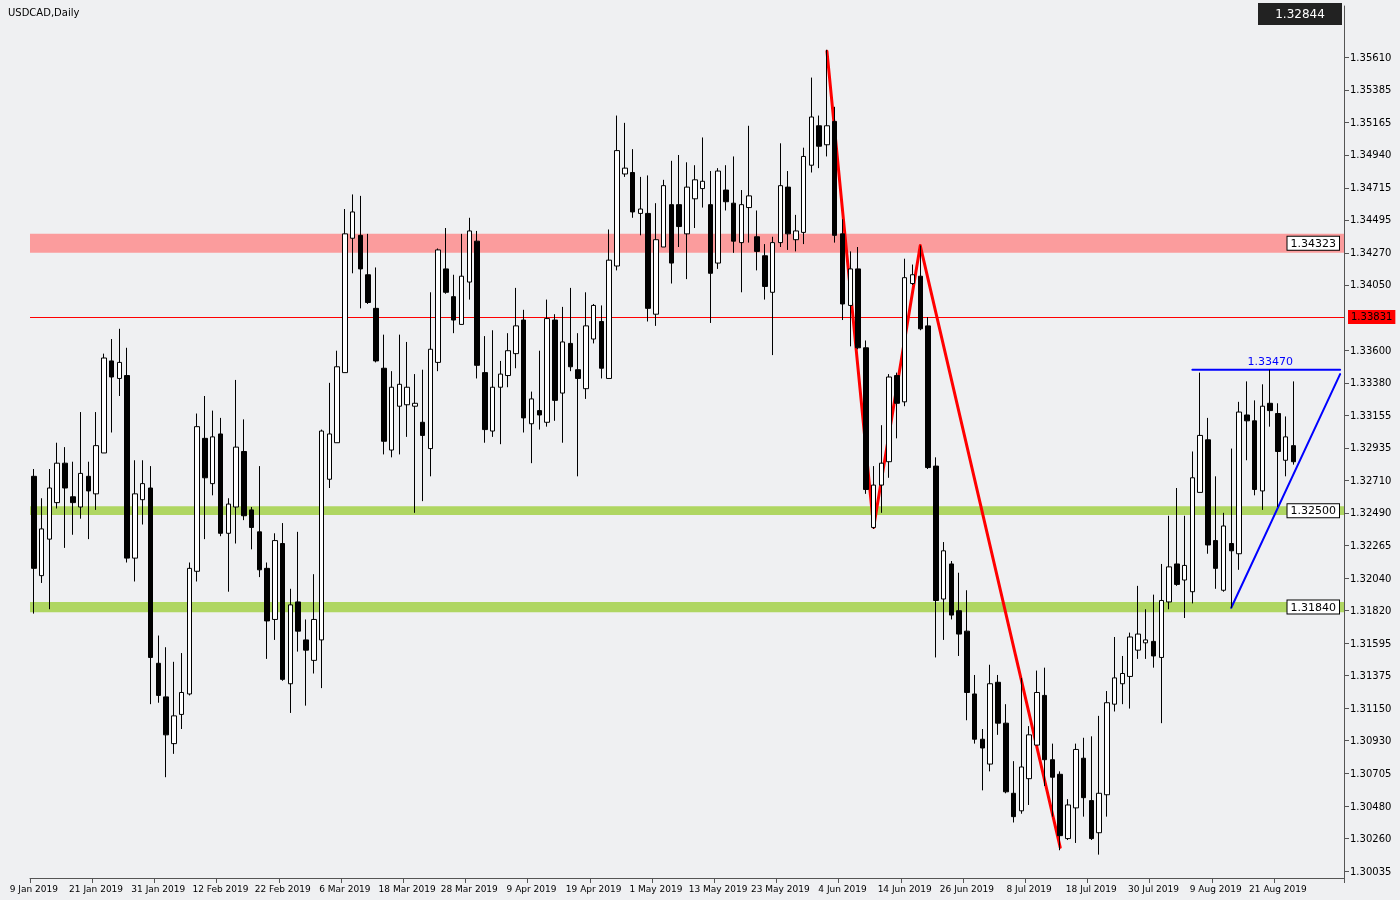 The height and width of the screenshot is (900, 1400). What do you see at coordinates (1371, 155) in the screenshot?
I see `y-tick-label: 1.34940` at bounding box center [1371, 155].